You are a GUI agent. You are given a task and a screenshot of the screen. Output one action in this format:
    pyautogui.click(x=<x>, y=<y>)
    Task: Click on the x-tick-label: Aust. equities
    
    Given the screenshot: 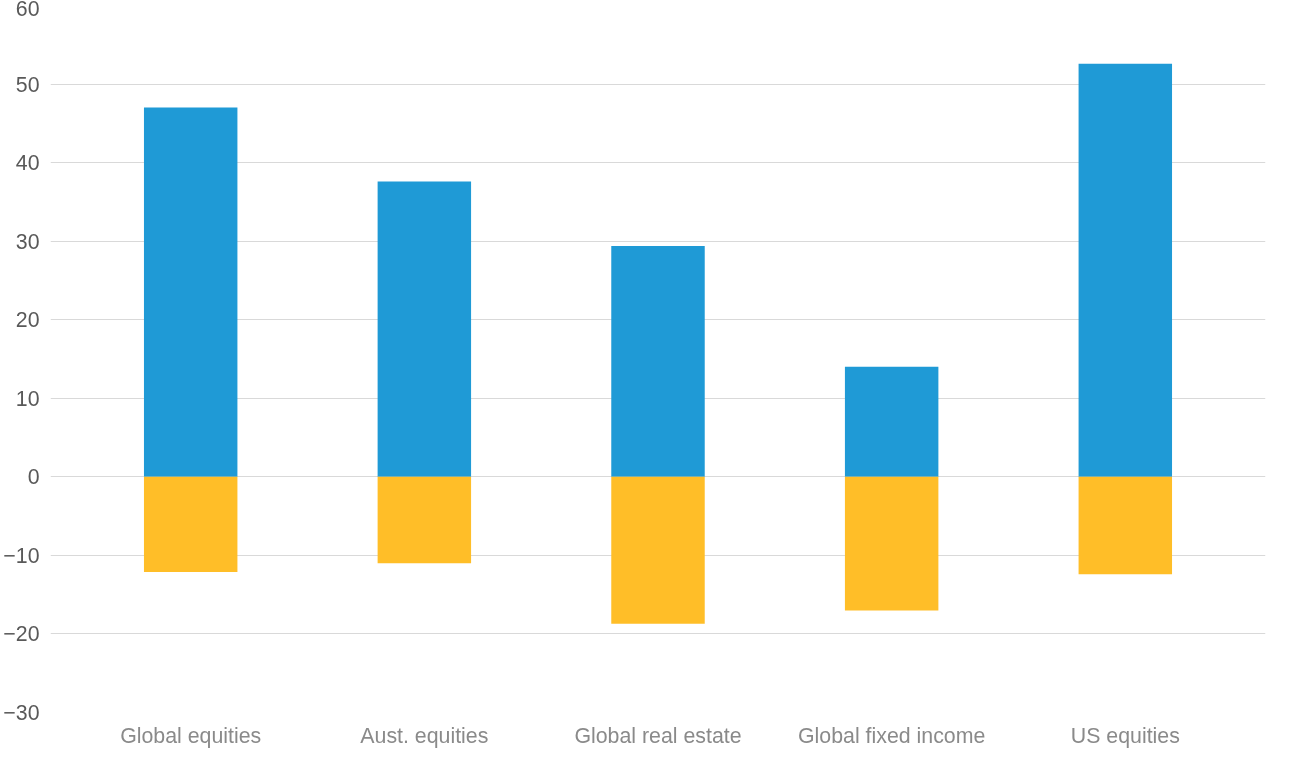 What is the action you would take?
    pyautogui.click(x=424, y=735)
    